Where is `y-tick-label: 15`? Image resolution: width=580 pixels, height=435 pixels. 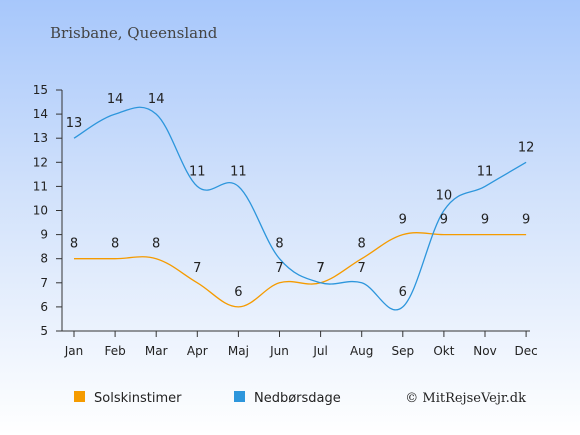 y-tick-label: 15 is located at coordinates (40, 90).